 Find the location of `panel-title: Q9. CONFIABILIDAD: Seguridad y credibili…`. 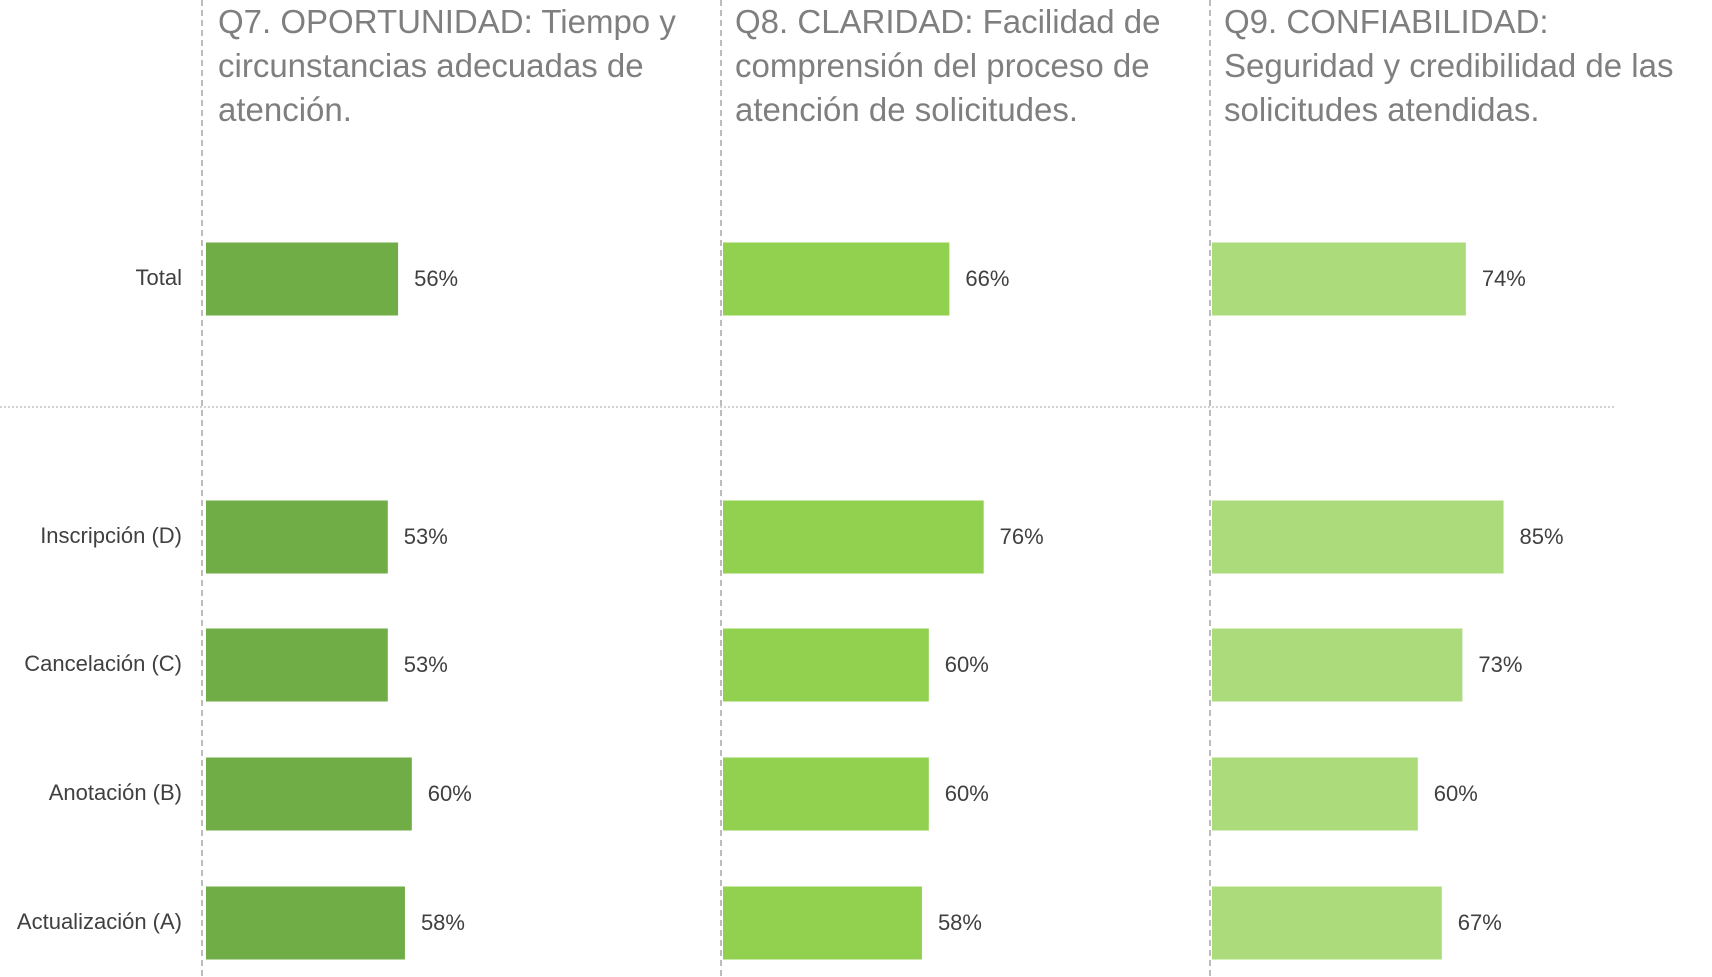

panel-title: Q9. CONFIABILIDAD: Seguridad y credibili… is located at coordinates (1449, 65).